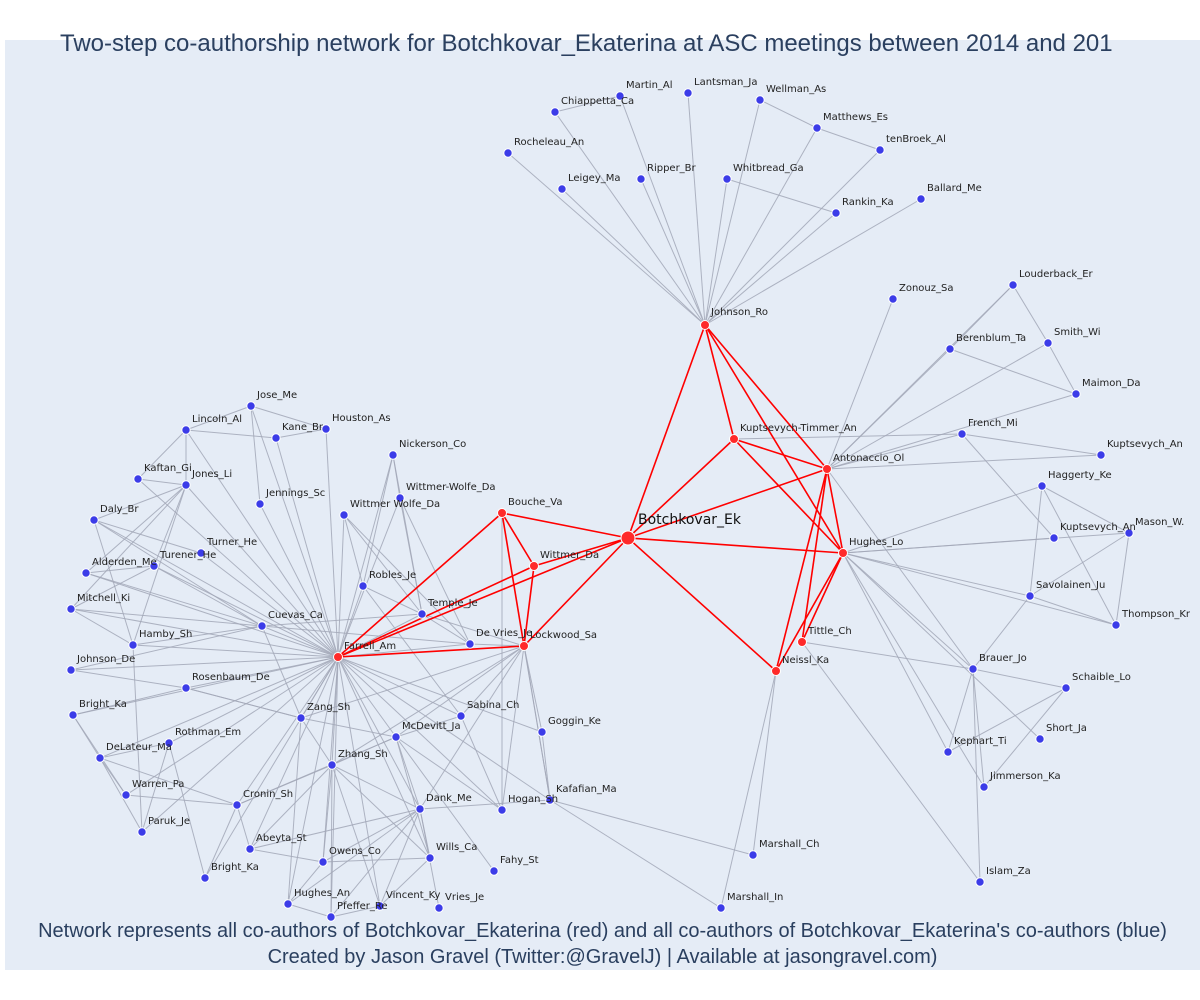 The image size is (1200, 1000). I want to click on node-Ballard_Me, so click(921, 199).